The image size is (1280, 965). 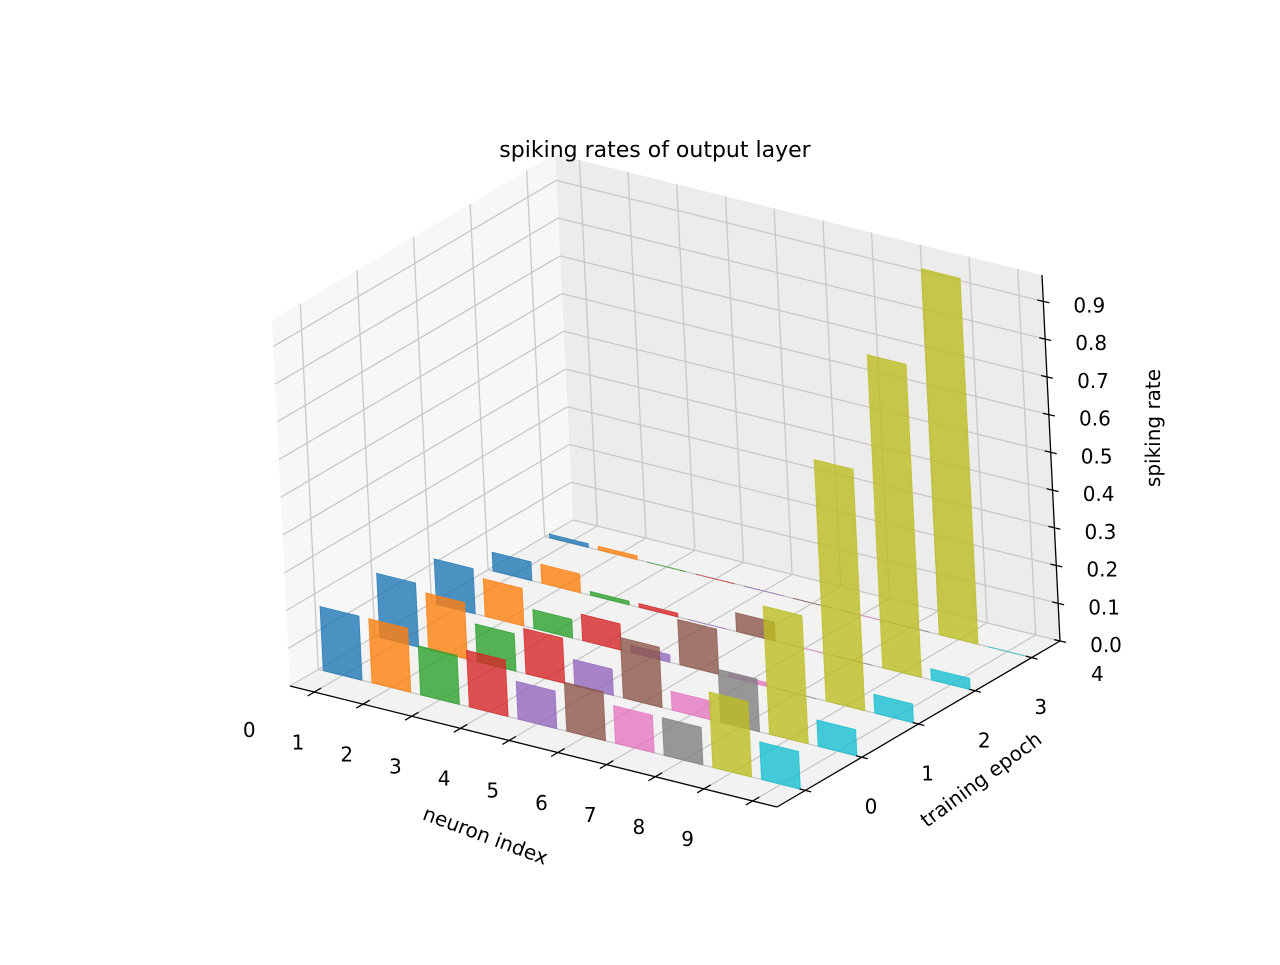 I want to click on z-tick-label: 0.8, so click(x=1091, y=343).